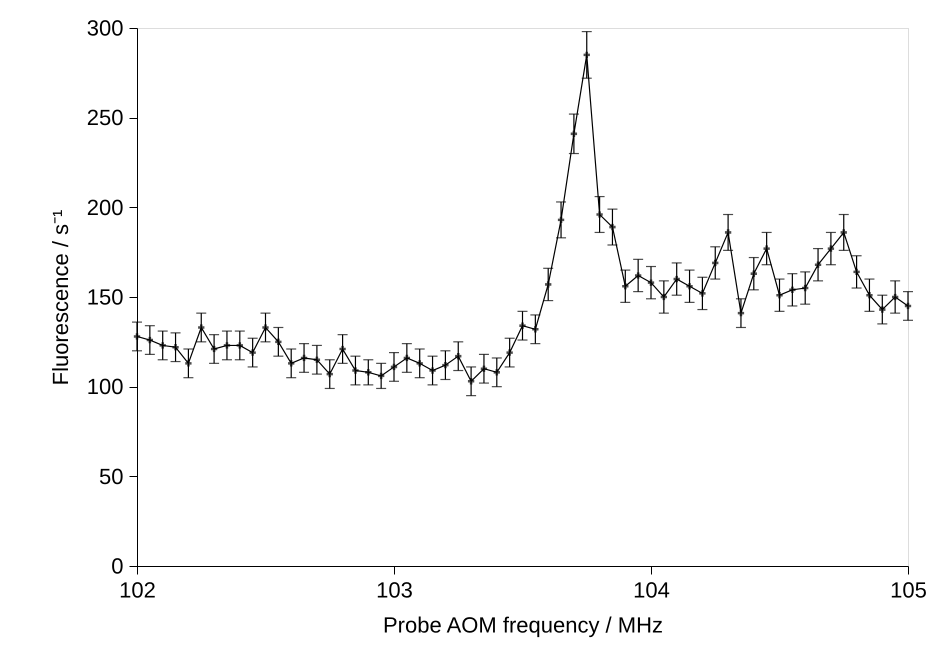 This screenshot has height=664, width=935. I want to click on x-tick-label: 104, so click(651, 590).